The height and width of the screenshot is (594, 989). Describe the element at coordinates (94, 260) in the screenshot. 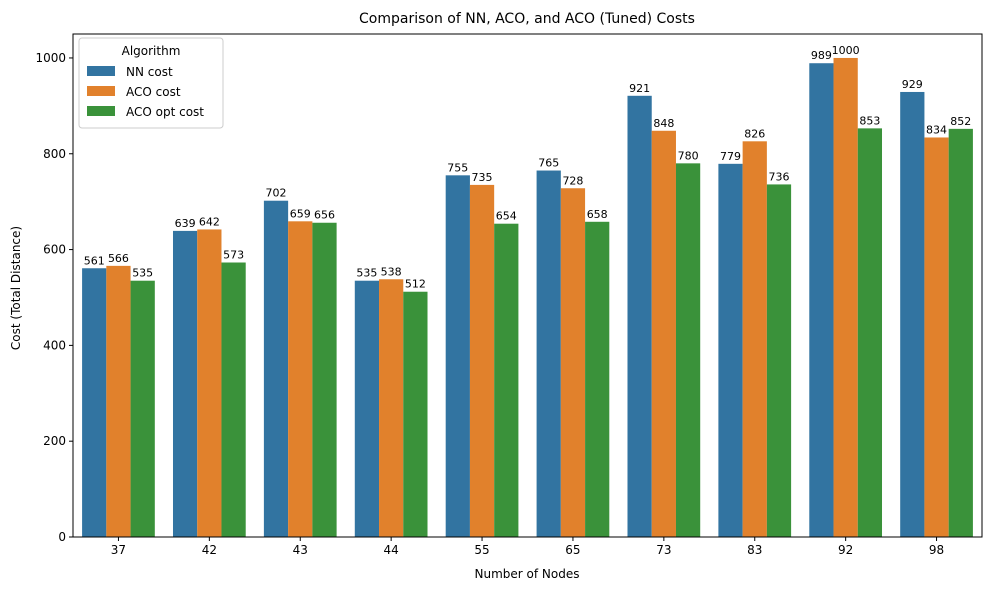

I see `value-label-nn-cost-37: 561` at that location.